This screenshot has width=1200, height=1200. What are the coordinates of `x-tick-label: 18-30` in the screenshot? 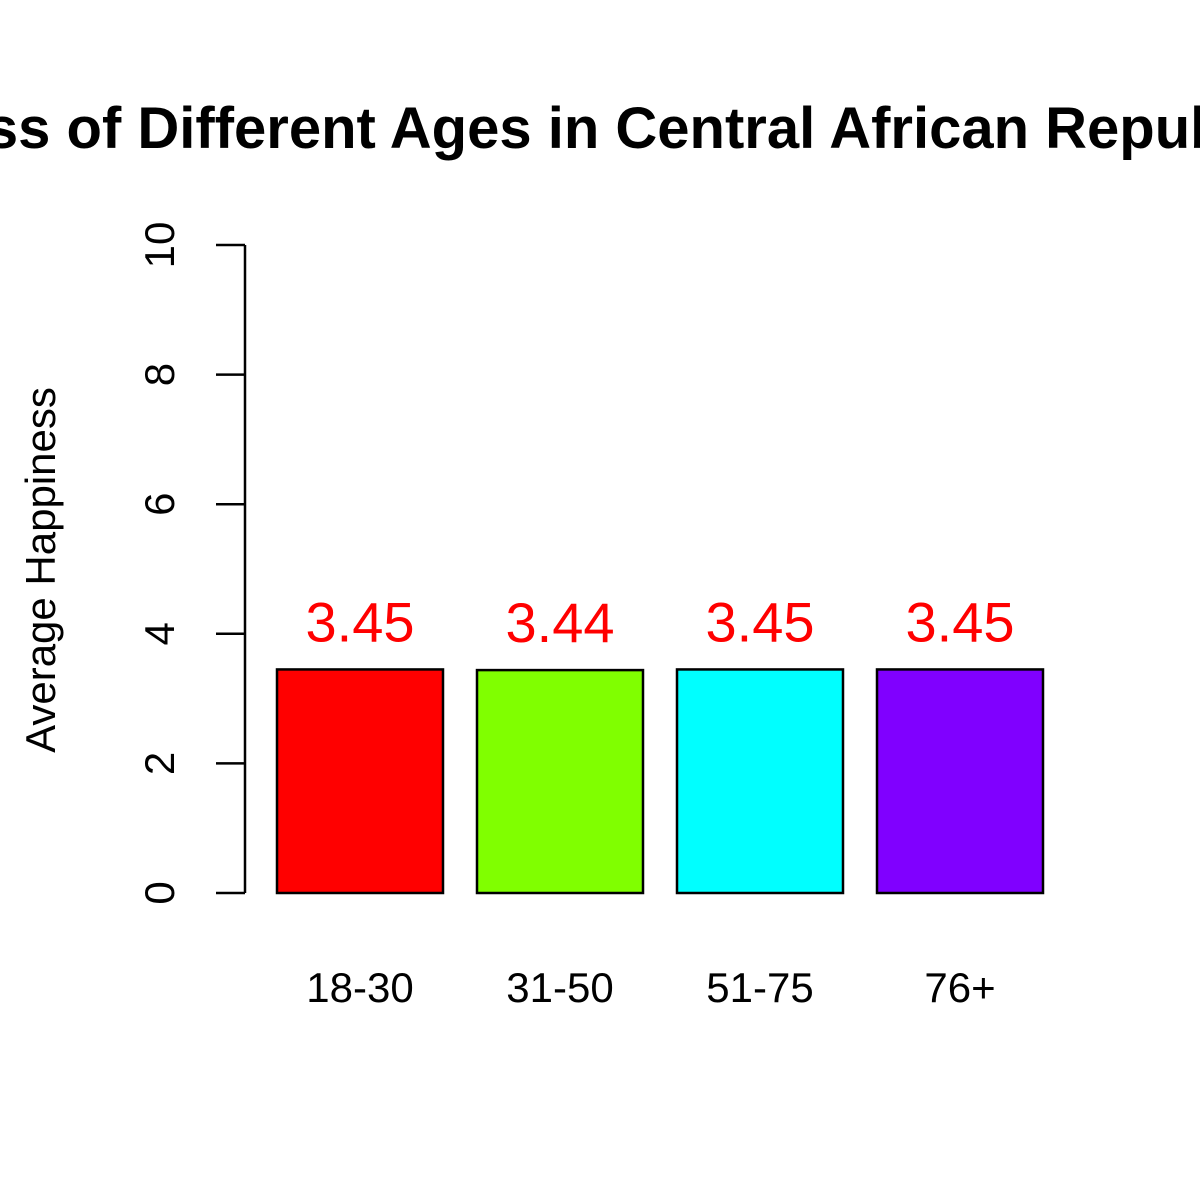 It's located at (359, 987).